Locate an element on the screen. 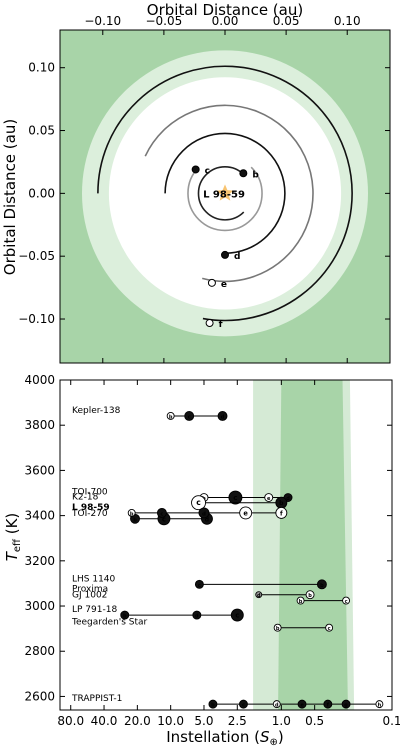 This screenshot has height=747, width=400. top-y-axis-label: Orbital Distance (au) is located at coordinates (10, 197).